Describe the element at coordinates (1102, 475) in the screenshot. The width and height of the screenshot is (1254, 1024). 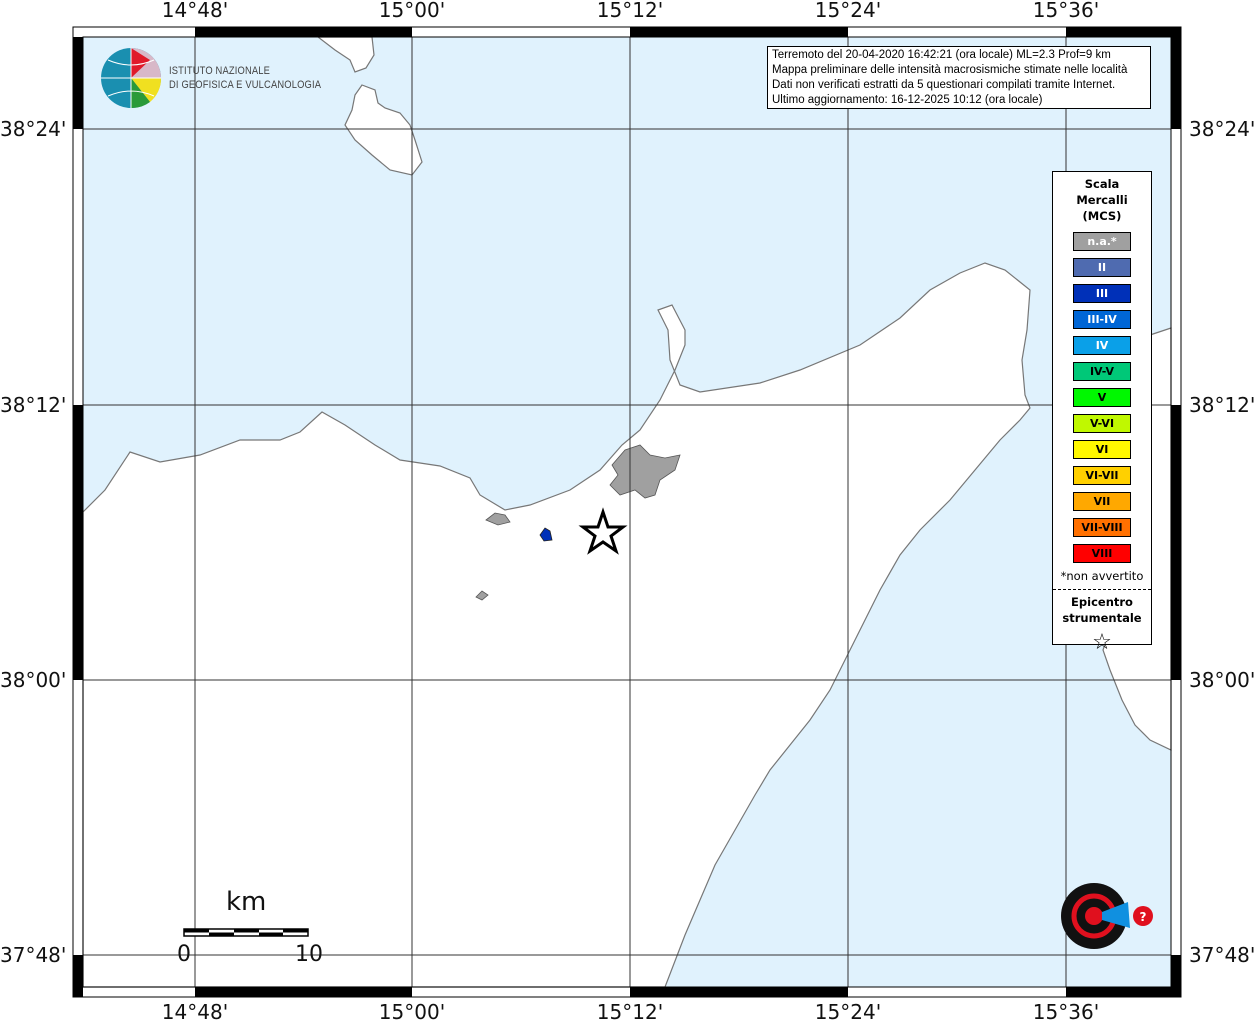
I see `legend-swatch-vivii: VI-VII` at that location.